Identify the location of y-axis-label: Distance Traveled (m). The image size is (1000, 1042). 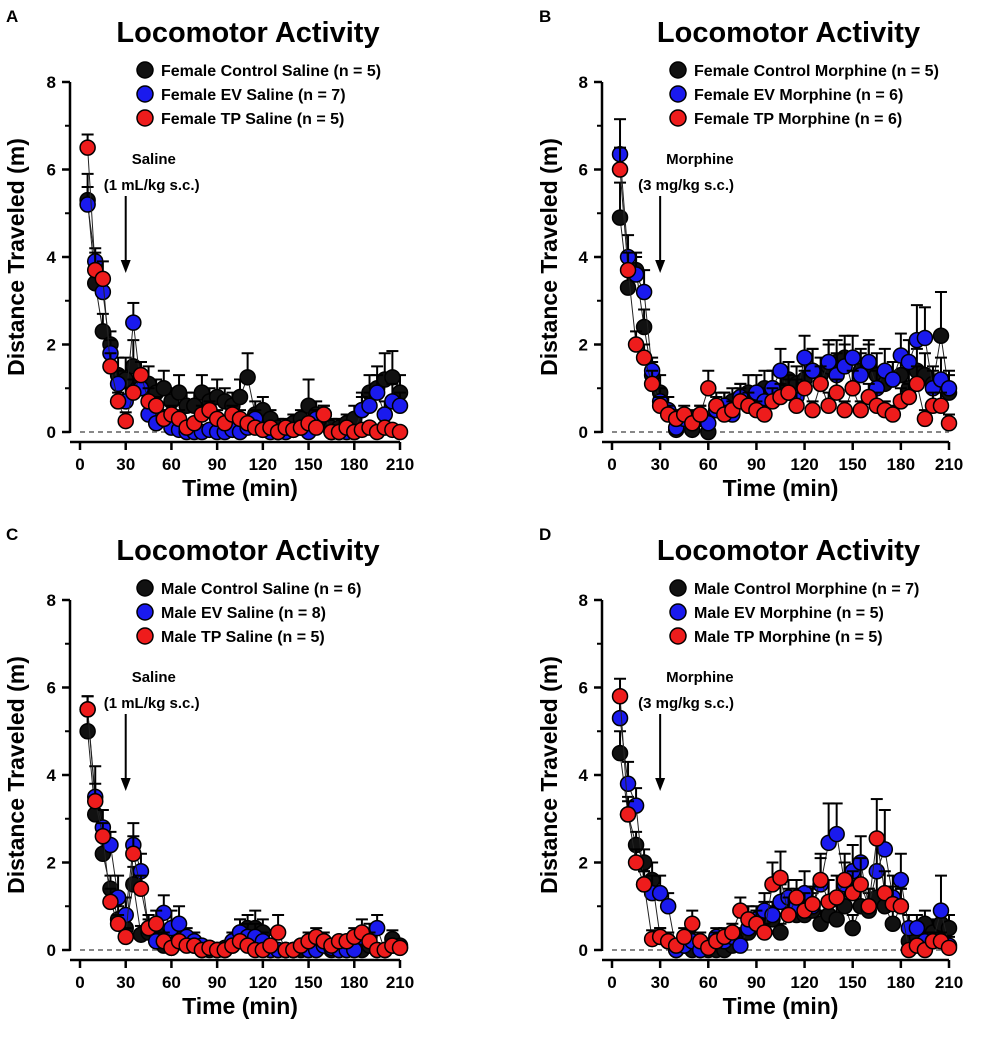
(549, 257).